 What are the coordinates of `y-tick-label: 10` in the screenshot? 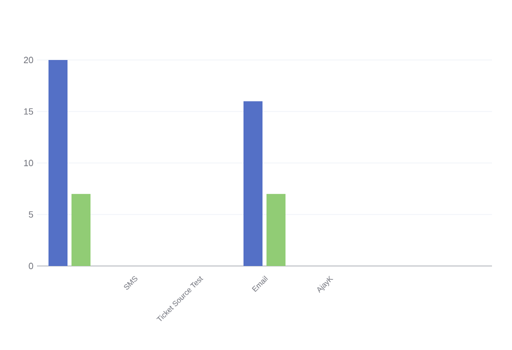 It's located at (29, 163).